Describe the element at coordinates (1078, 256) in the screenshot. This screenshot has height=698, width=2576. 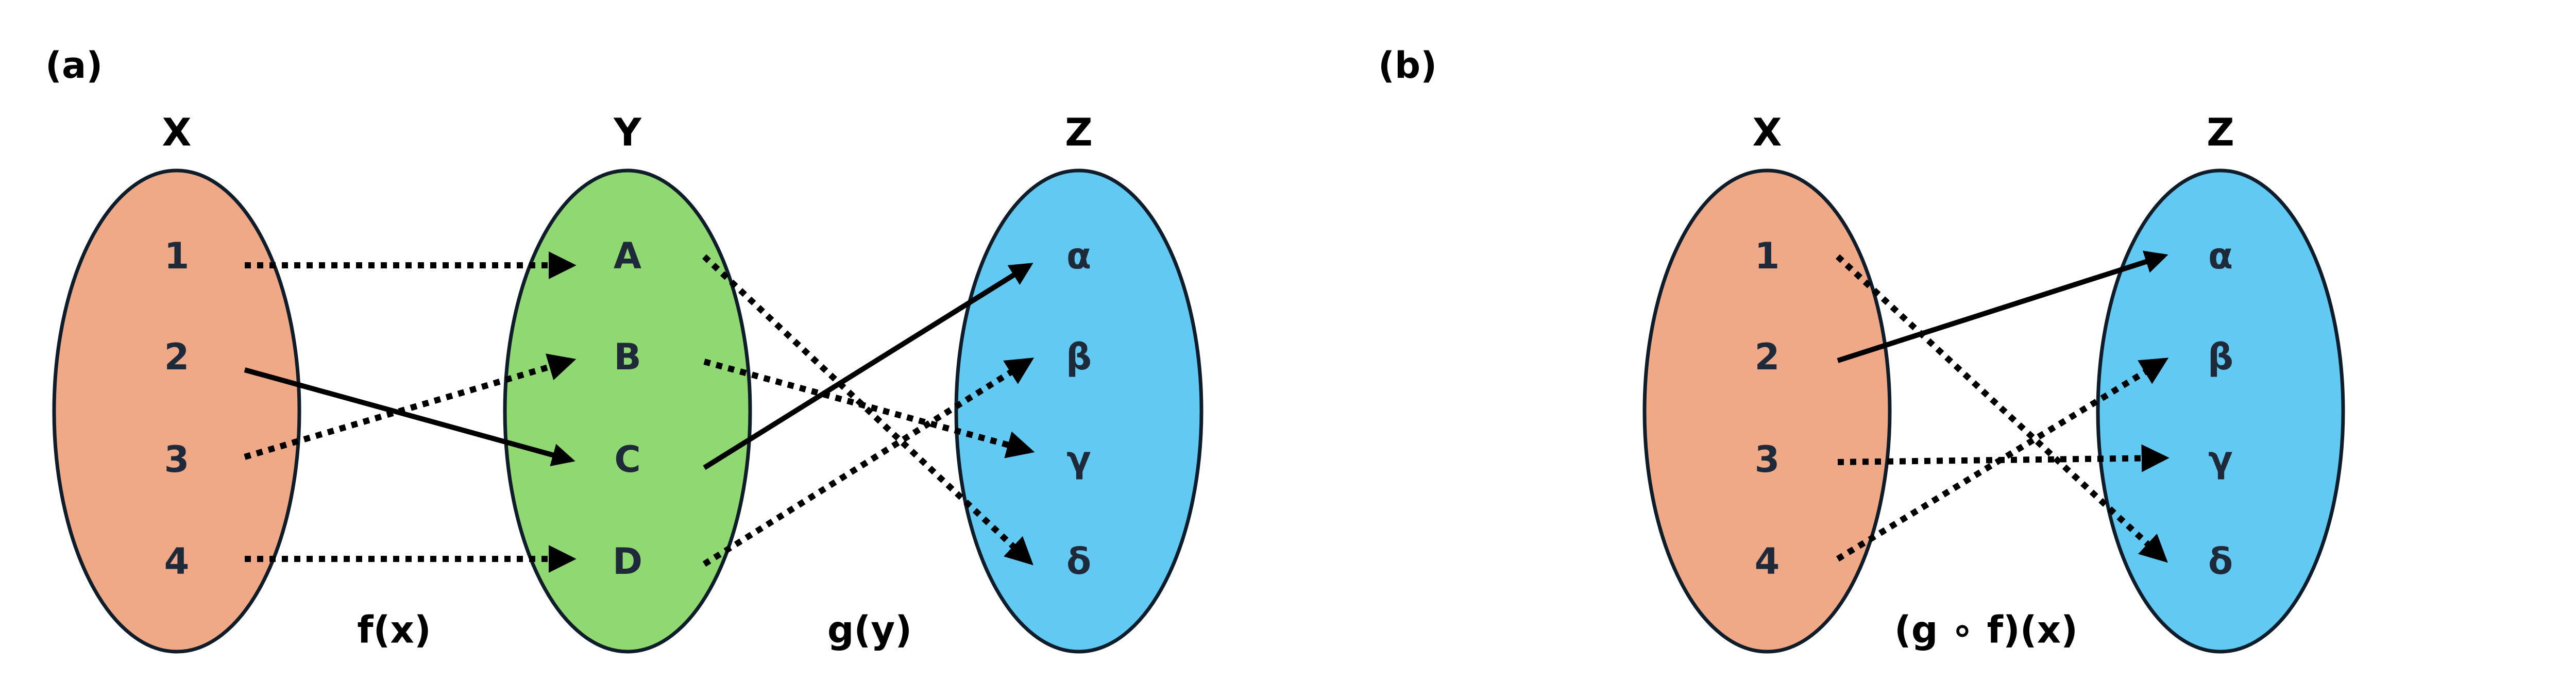
I see `panel-a-z-elem-alpha: α` at that location.